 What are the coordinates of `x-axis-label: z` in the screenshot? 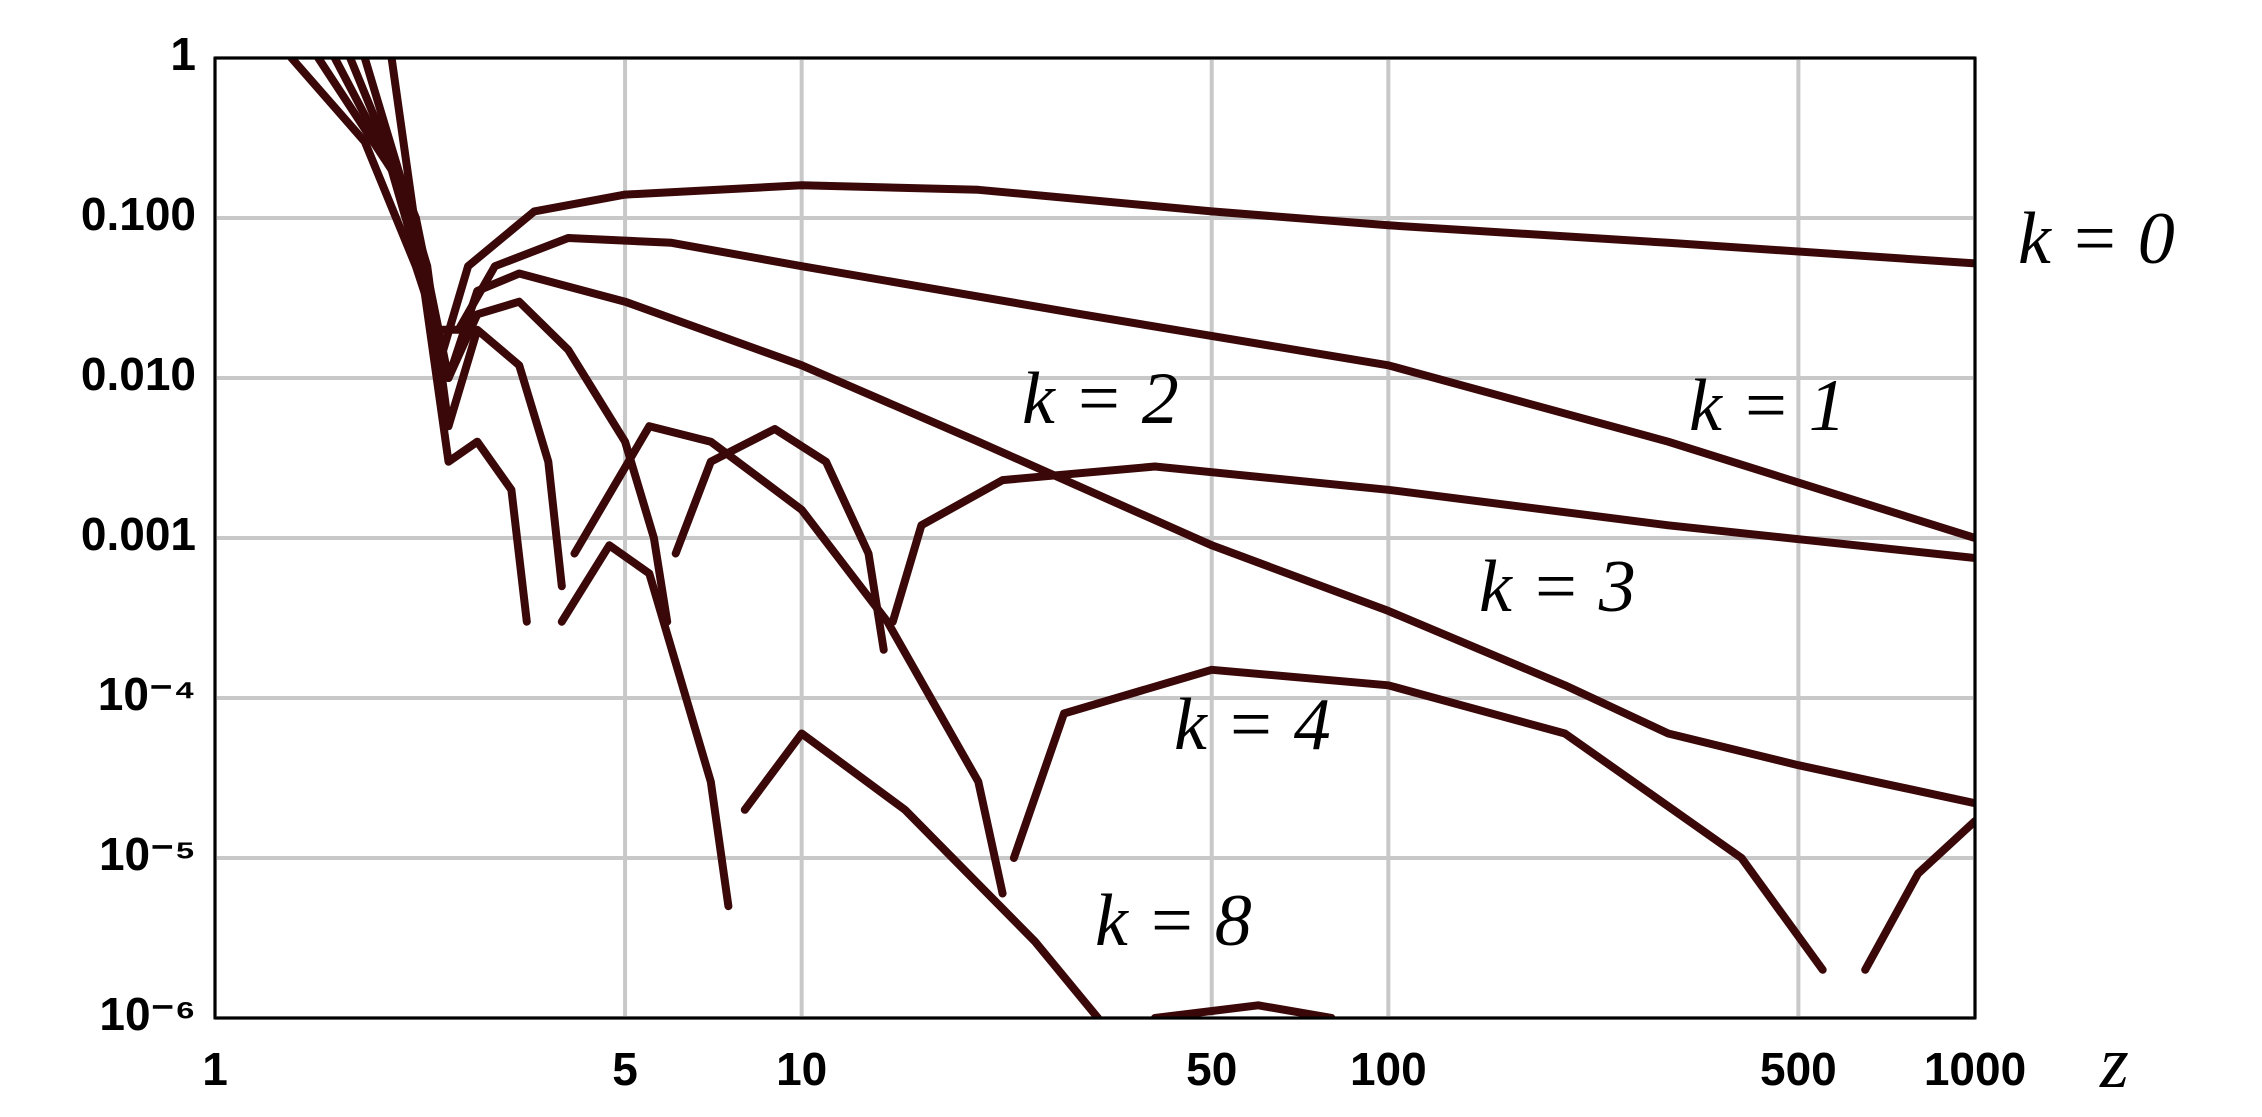 It's located at (2114, 1063).